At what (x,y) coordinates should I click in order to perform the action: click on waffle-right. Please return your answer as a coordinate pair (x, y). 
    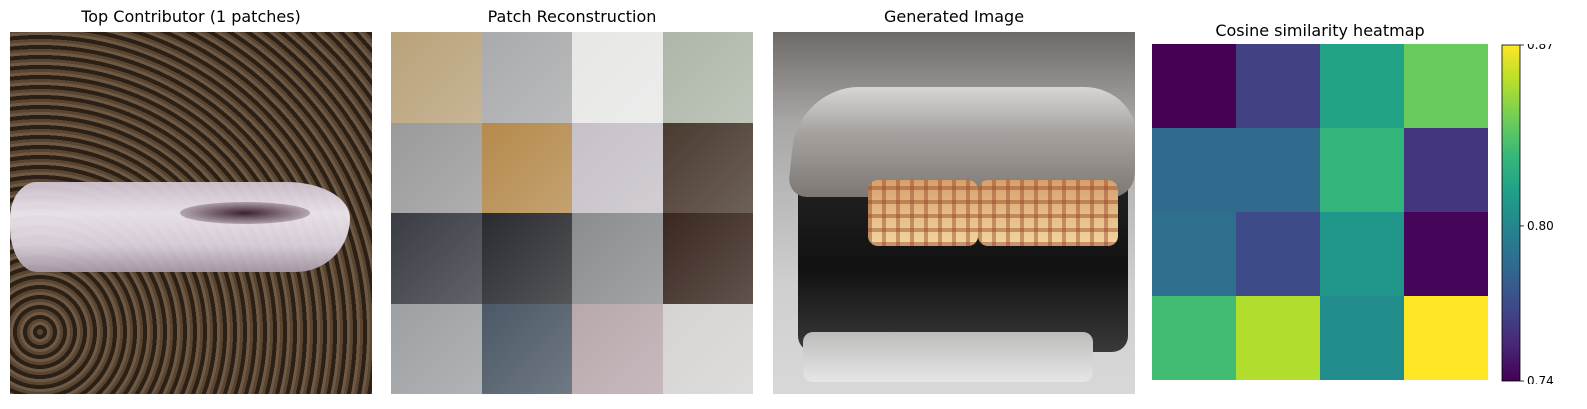
    Looking at the image, I should click on (1048, 213).